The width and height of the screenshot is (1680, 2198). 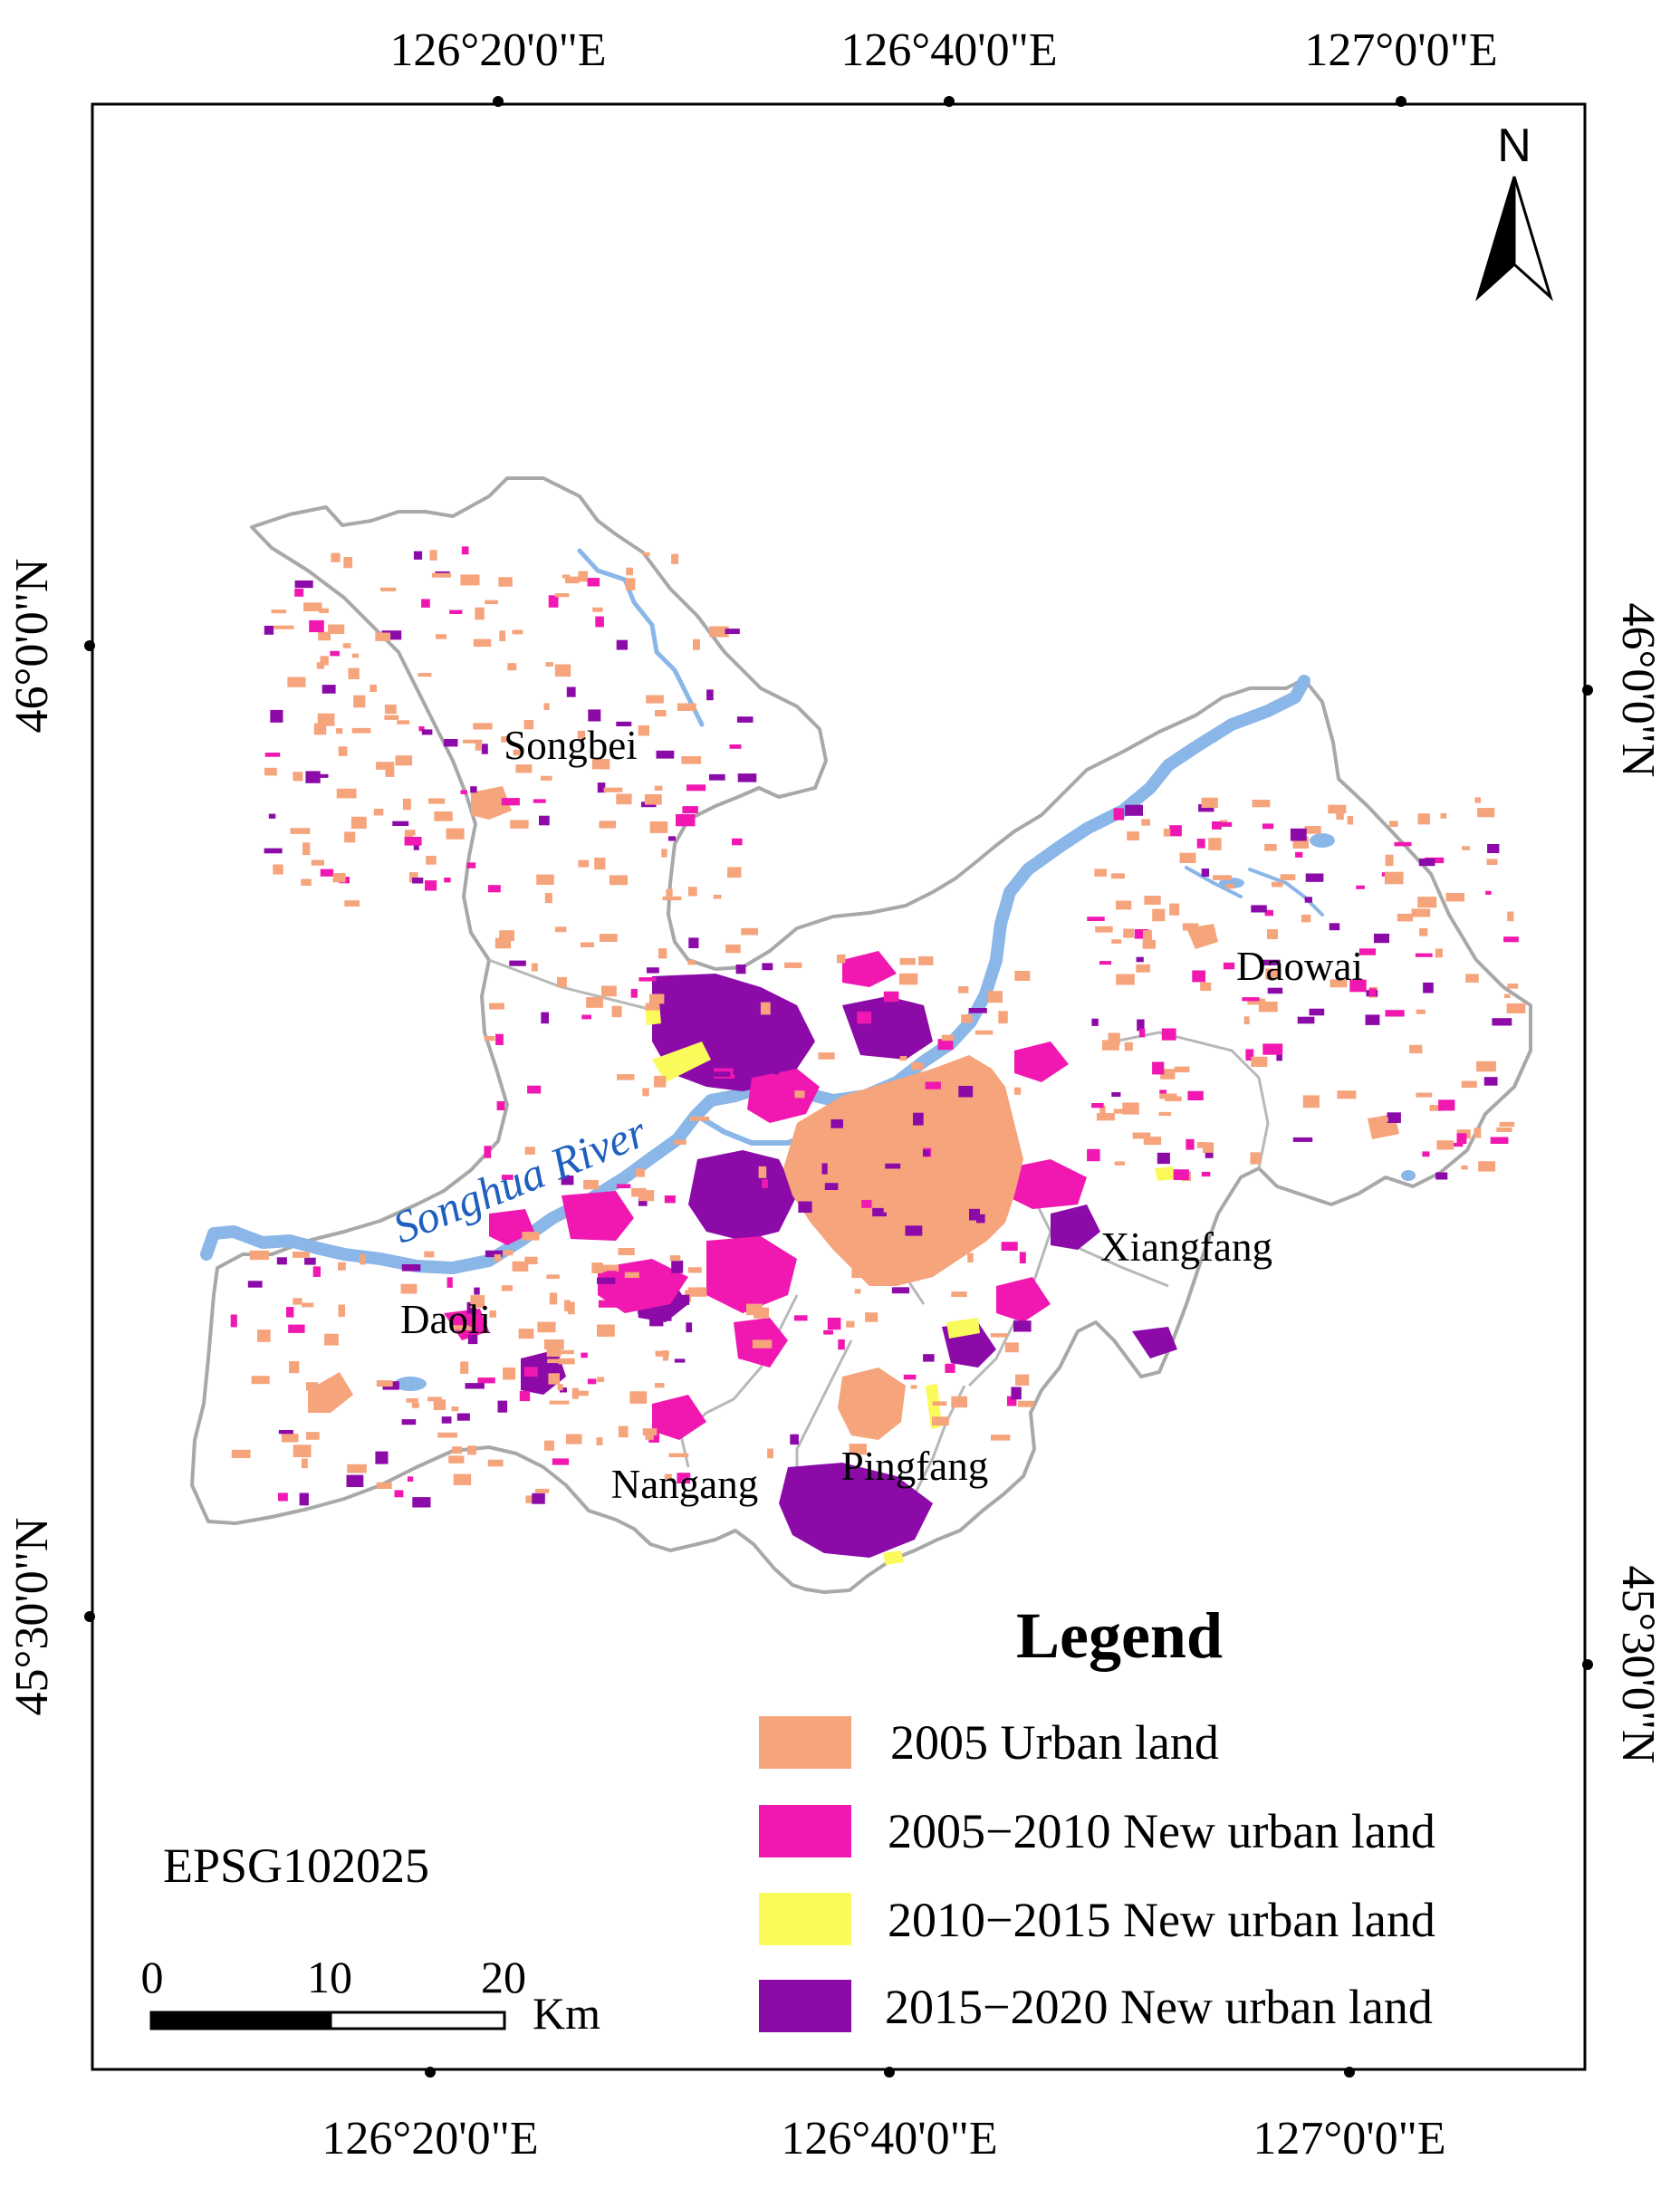 What do you see at coordinates (1300, 966) in the screenshot?
I see `label-daowai: Daowai` at bounding box center [1300, 966].